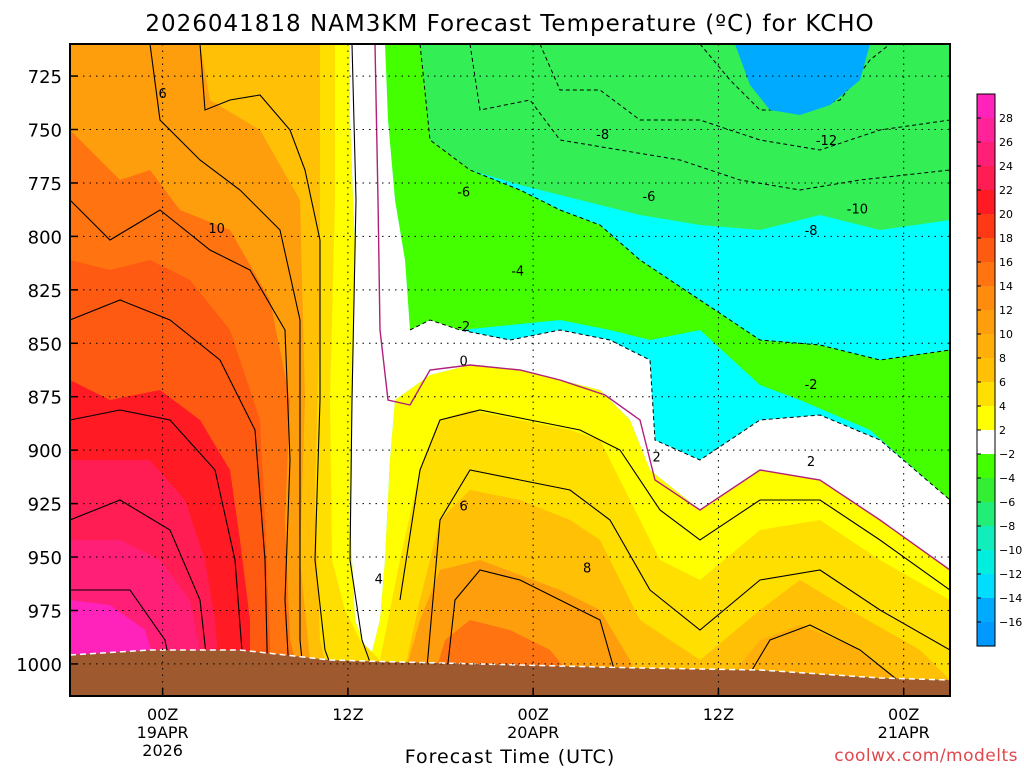  I want to click on y-axis: 725 750 775 800 825 850 875 900 925 950 975 1000, so click(47, 371).